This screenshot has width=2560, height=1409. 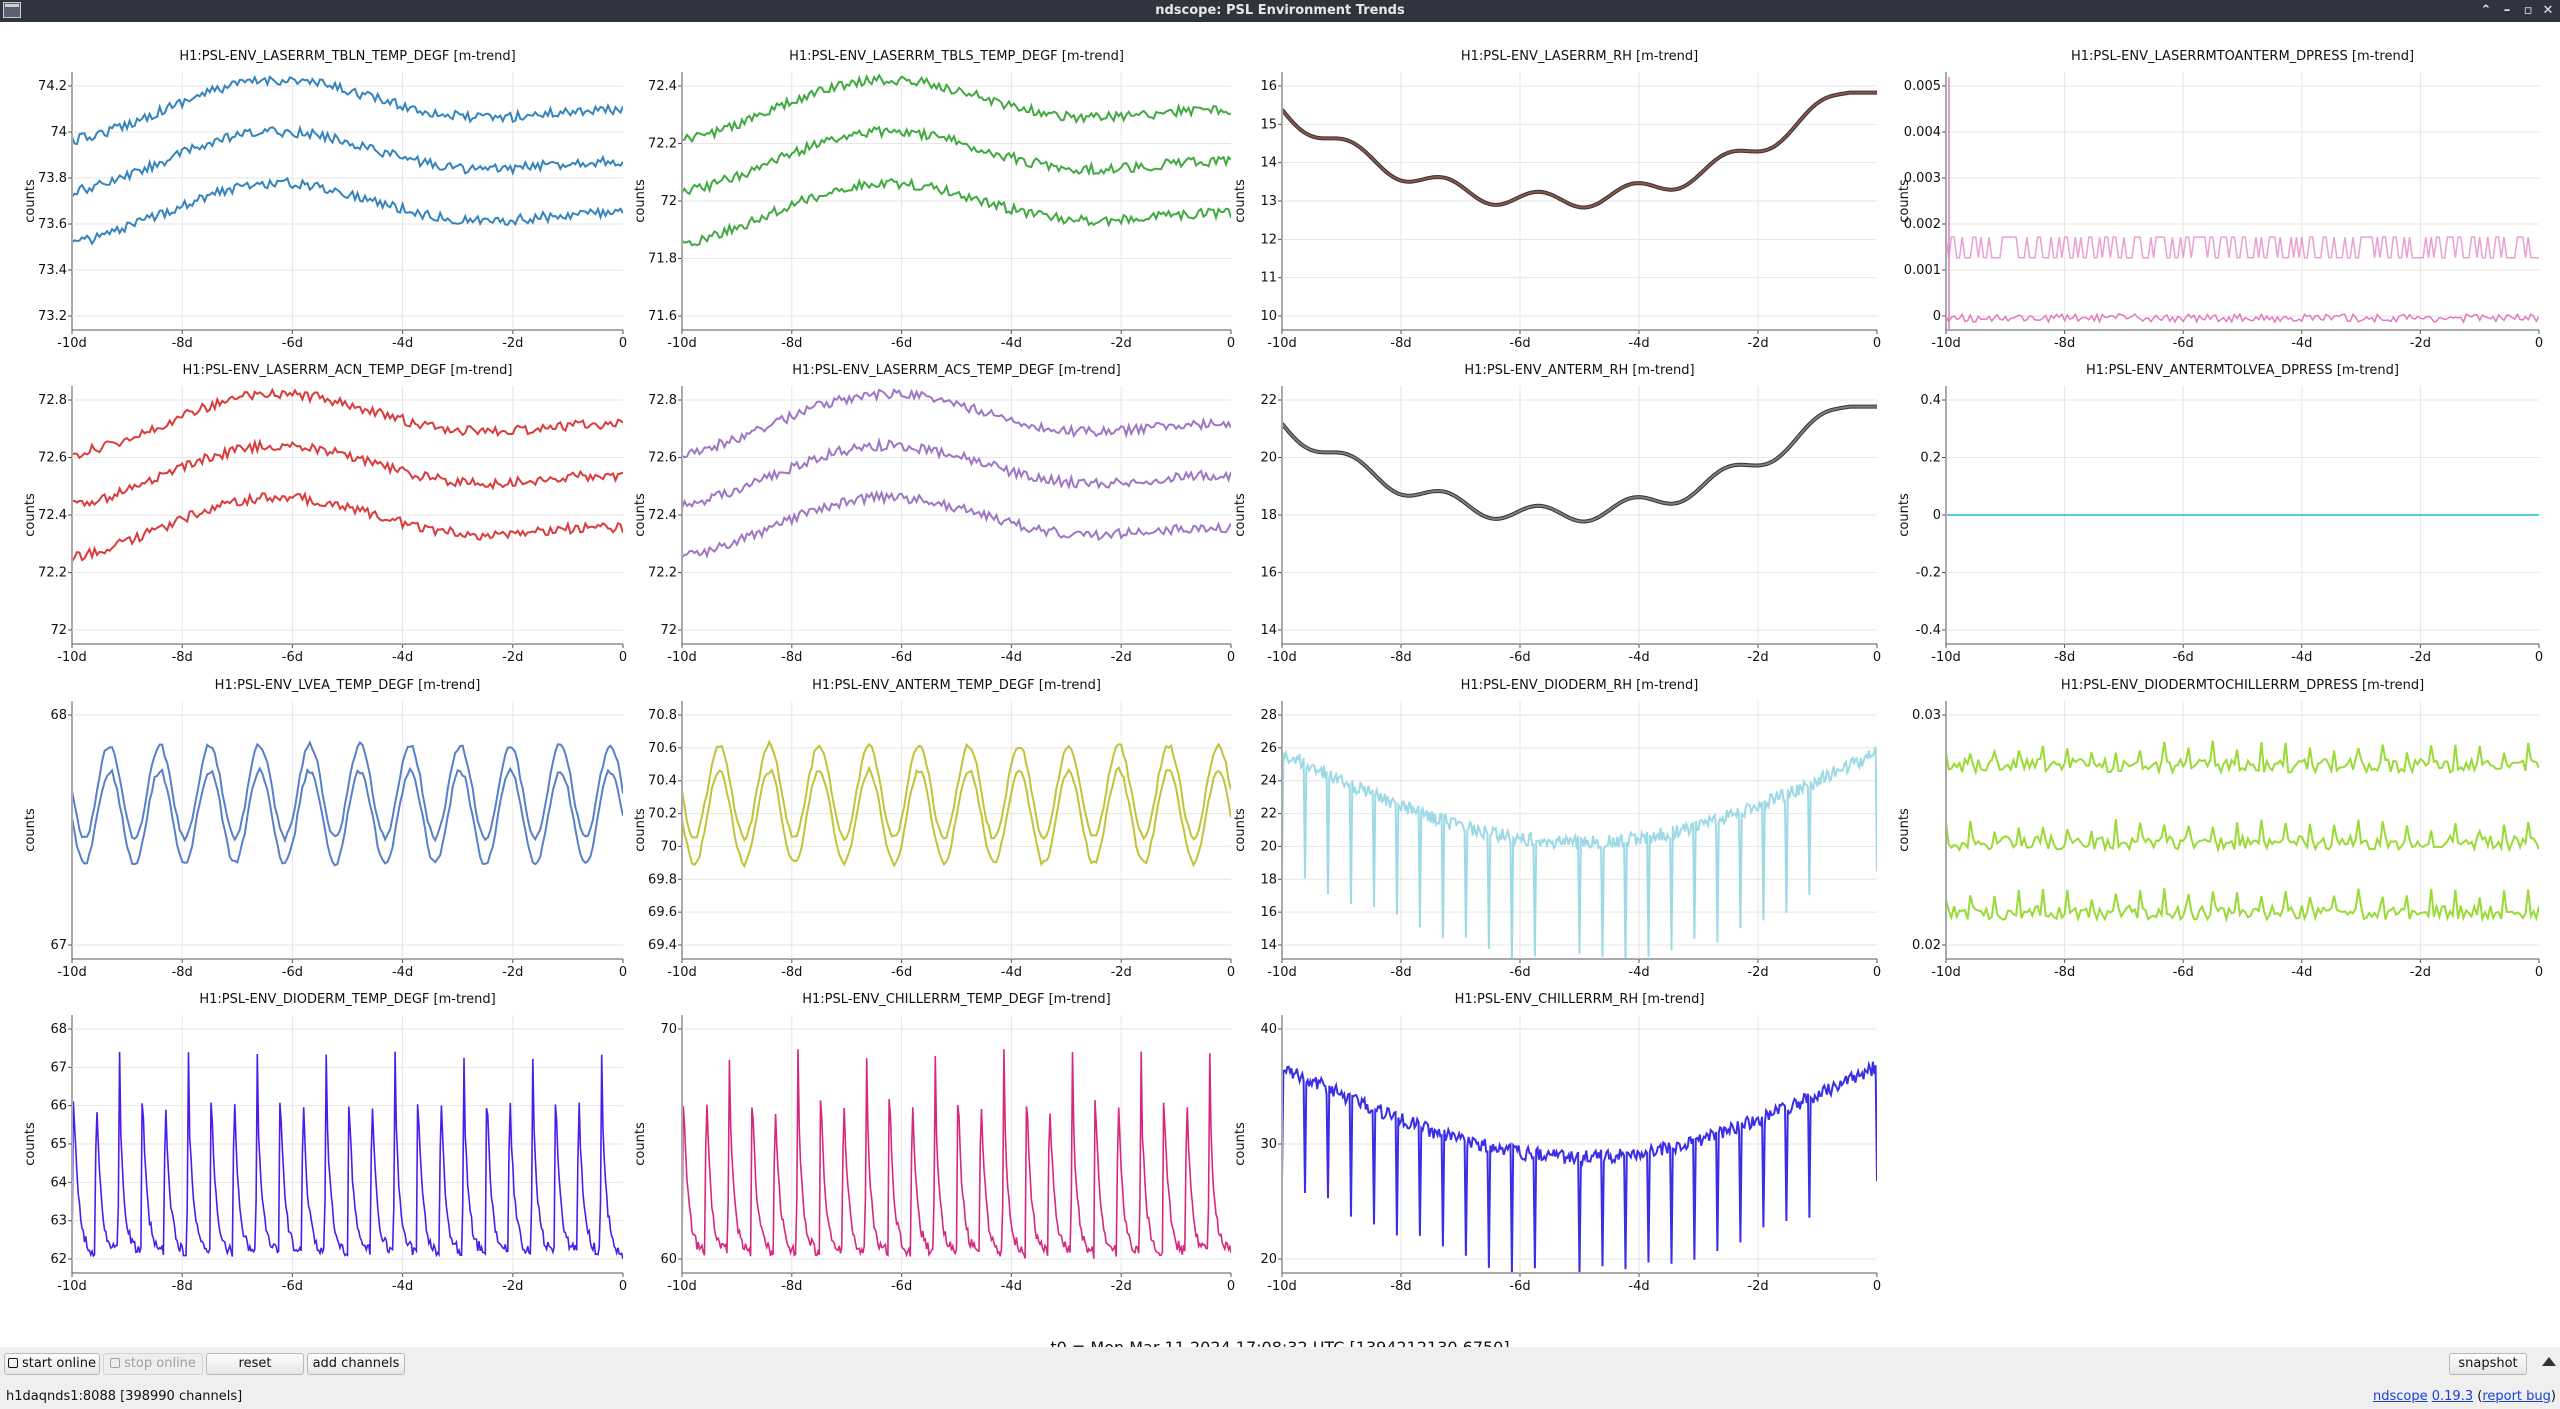 What do you see at coordinates (2400, 1396) in the screenshot?
I see `ndscope-link: ndscope` at bounding box center [2400, 1396].